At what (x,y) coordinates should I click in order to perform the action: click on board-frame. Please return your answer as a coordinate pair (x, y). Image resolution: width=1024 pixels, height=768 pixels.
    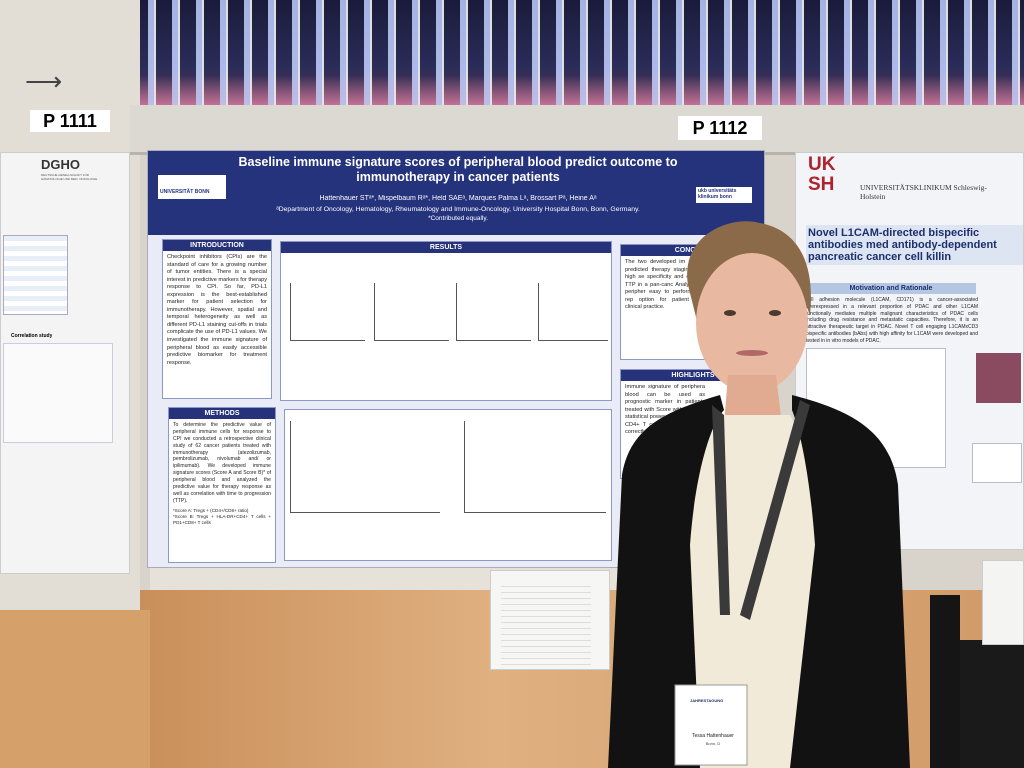
    Looking at the image, I should click on (577, 130).